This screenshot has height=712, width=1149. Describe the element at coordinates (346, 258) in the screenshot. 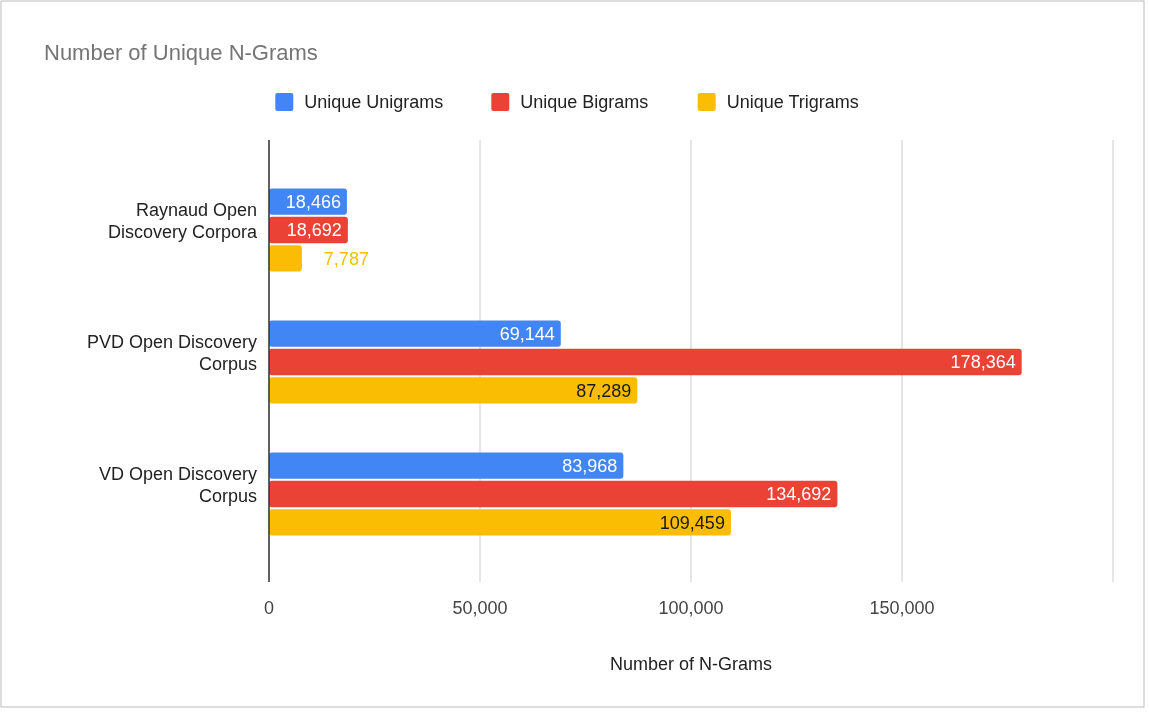

I see `data-label: 7,787` at that location.